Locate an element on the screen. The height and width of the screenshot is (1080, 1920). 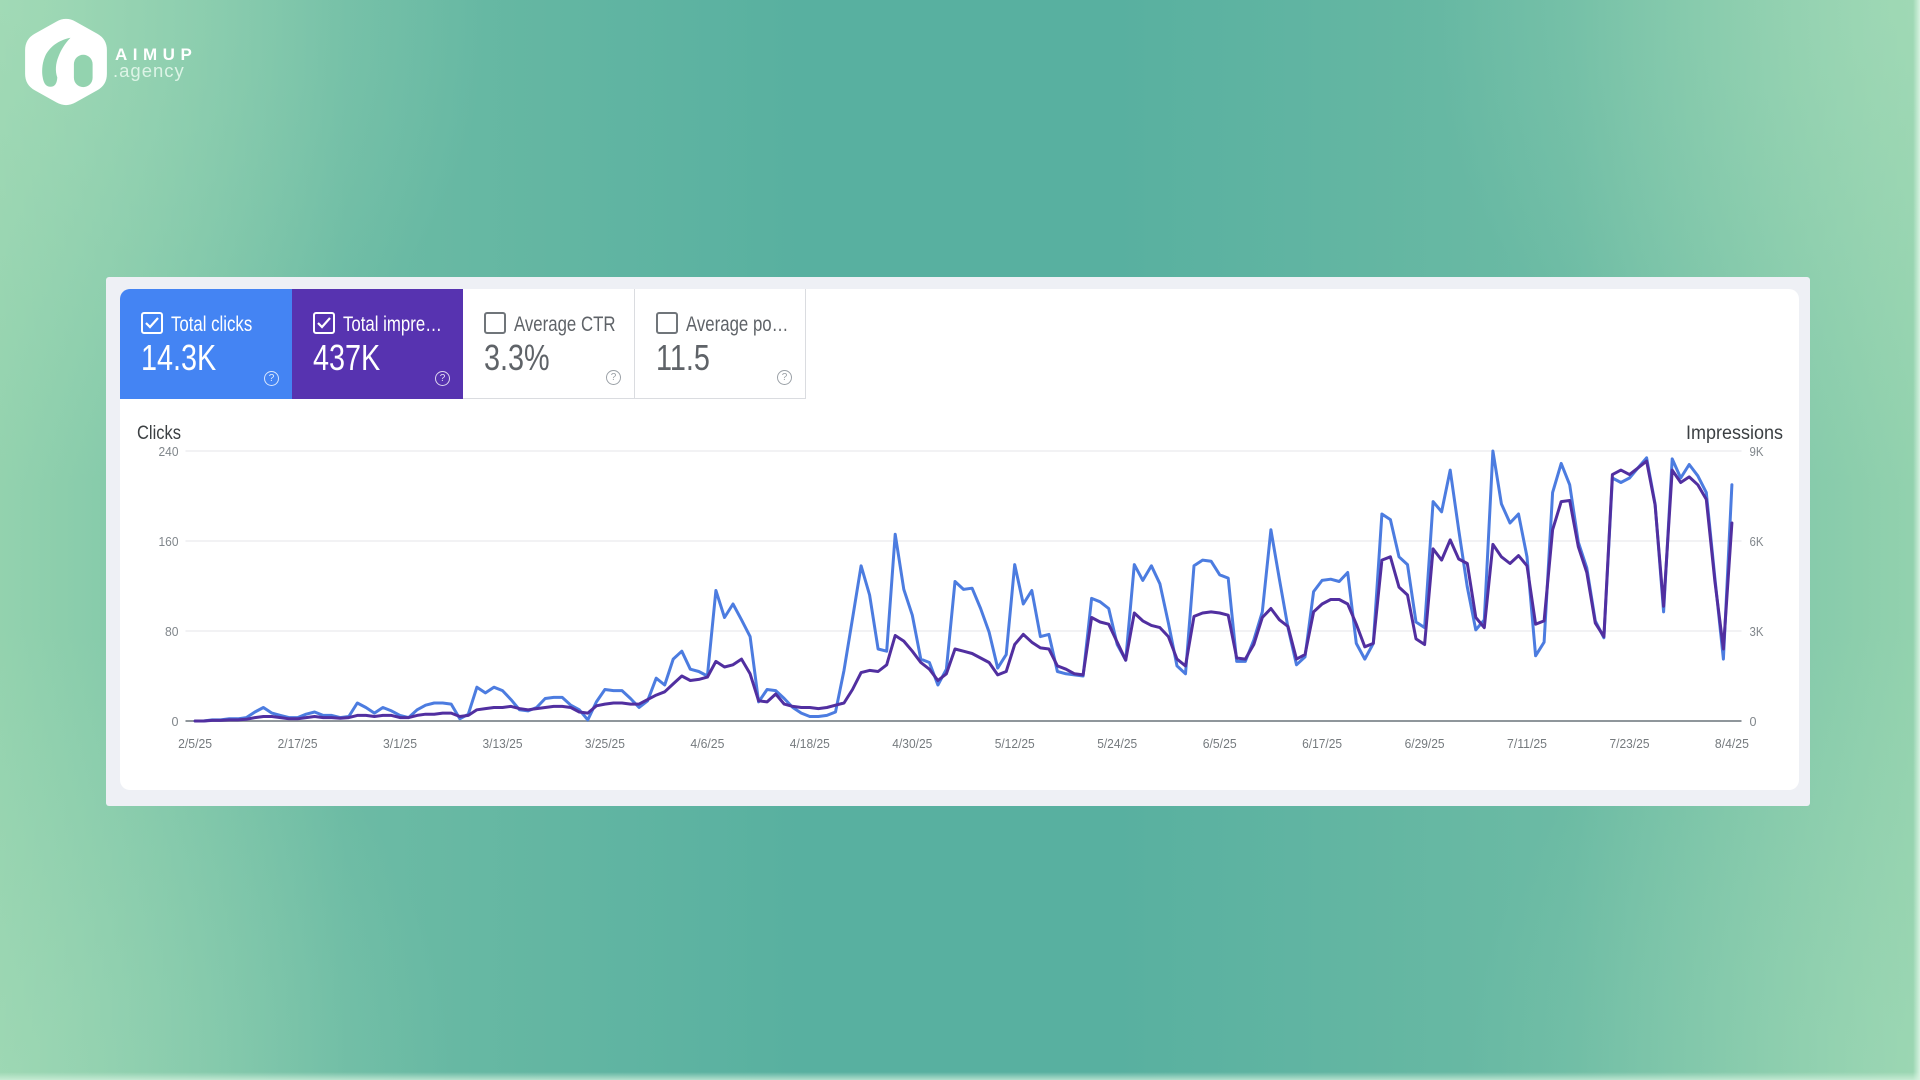
svg-text: 4/18/25 is located at coordinates (810, 743).